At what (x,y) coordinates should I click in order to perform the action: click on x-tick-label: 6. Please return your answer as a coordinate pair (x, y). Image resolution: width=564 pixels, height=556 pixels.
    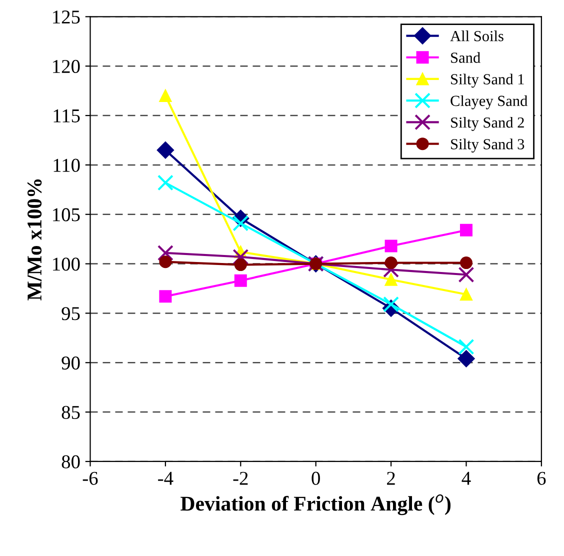
    Looking at the image, I should click on (541, 478).